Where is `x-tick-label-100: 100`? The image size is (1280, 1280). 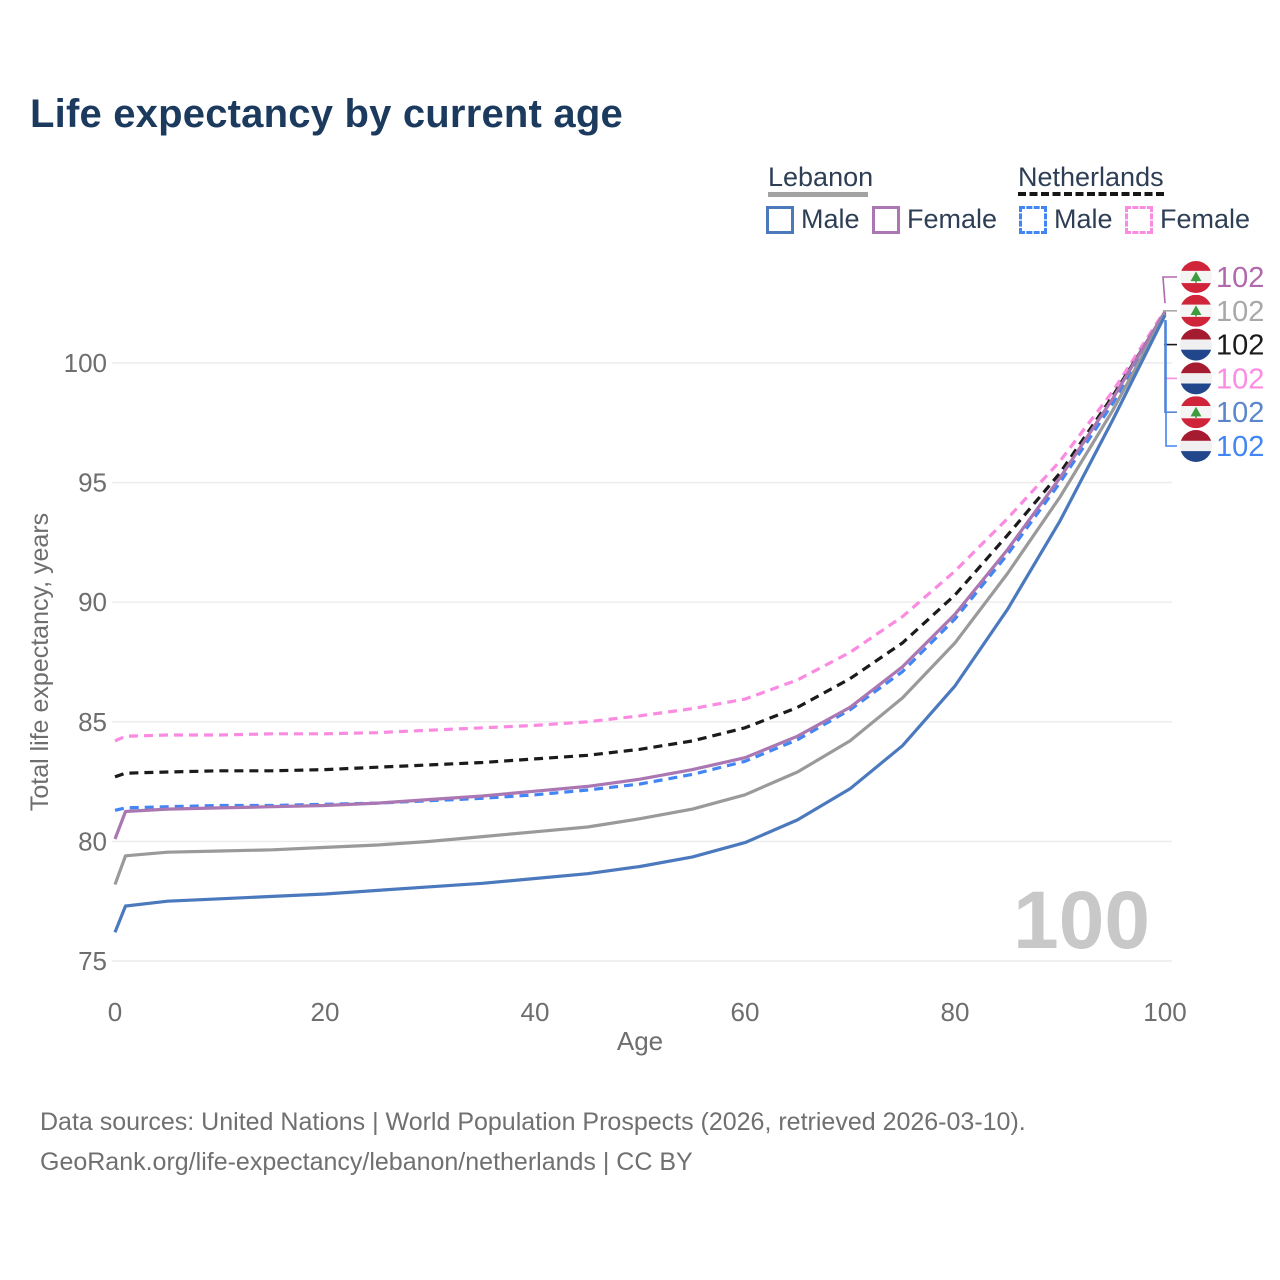 x-tick-label-100: 100 is located at coordinates (1164, 1012).